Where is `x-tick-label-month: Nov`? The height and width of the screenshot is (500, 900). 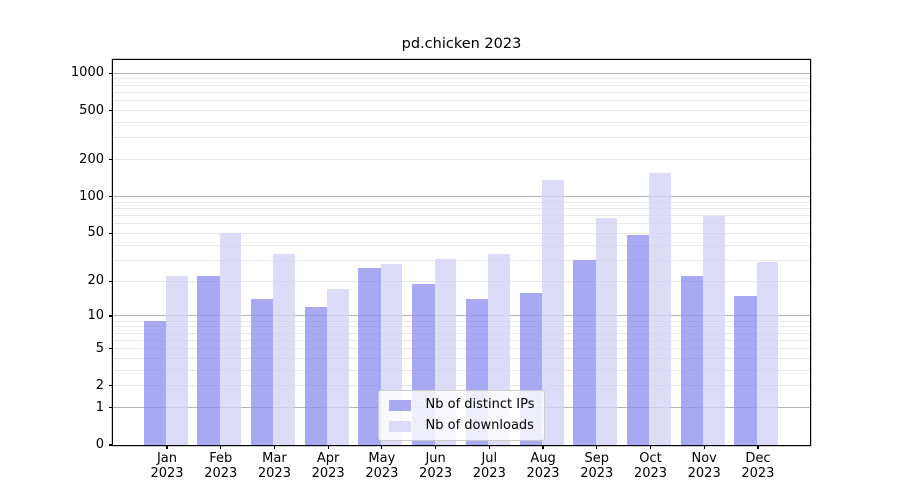
x-tick-label-month: Nov is located at coordinates (704, 458).